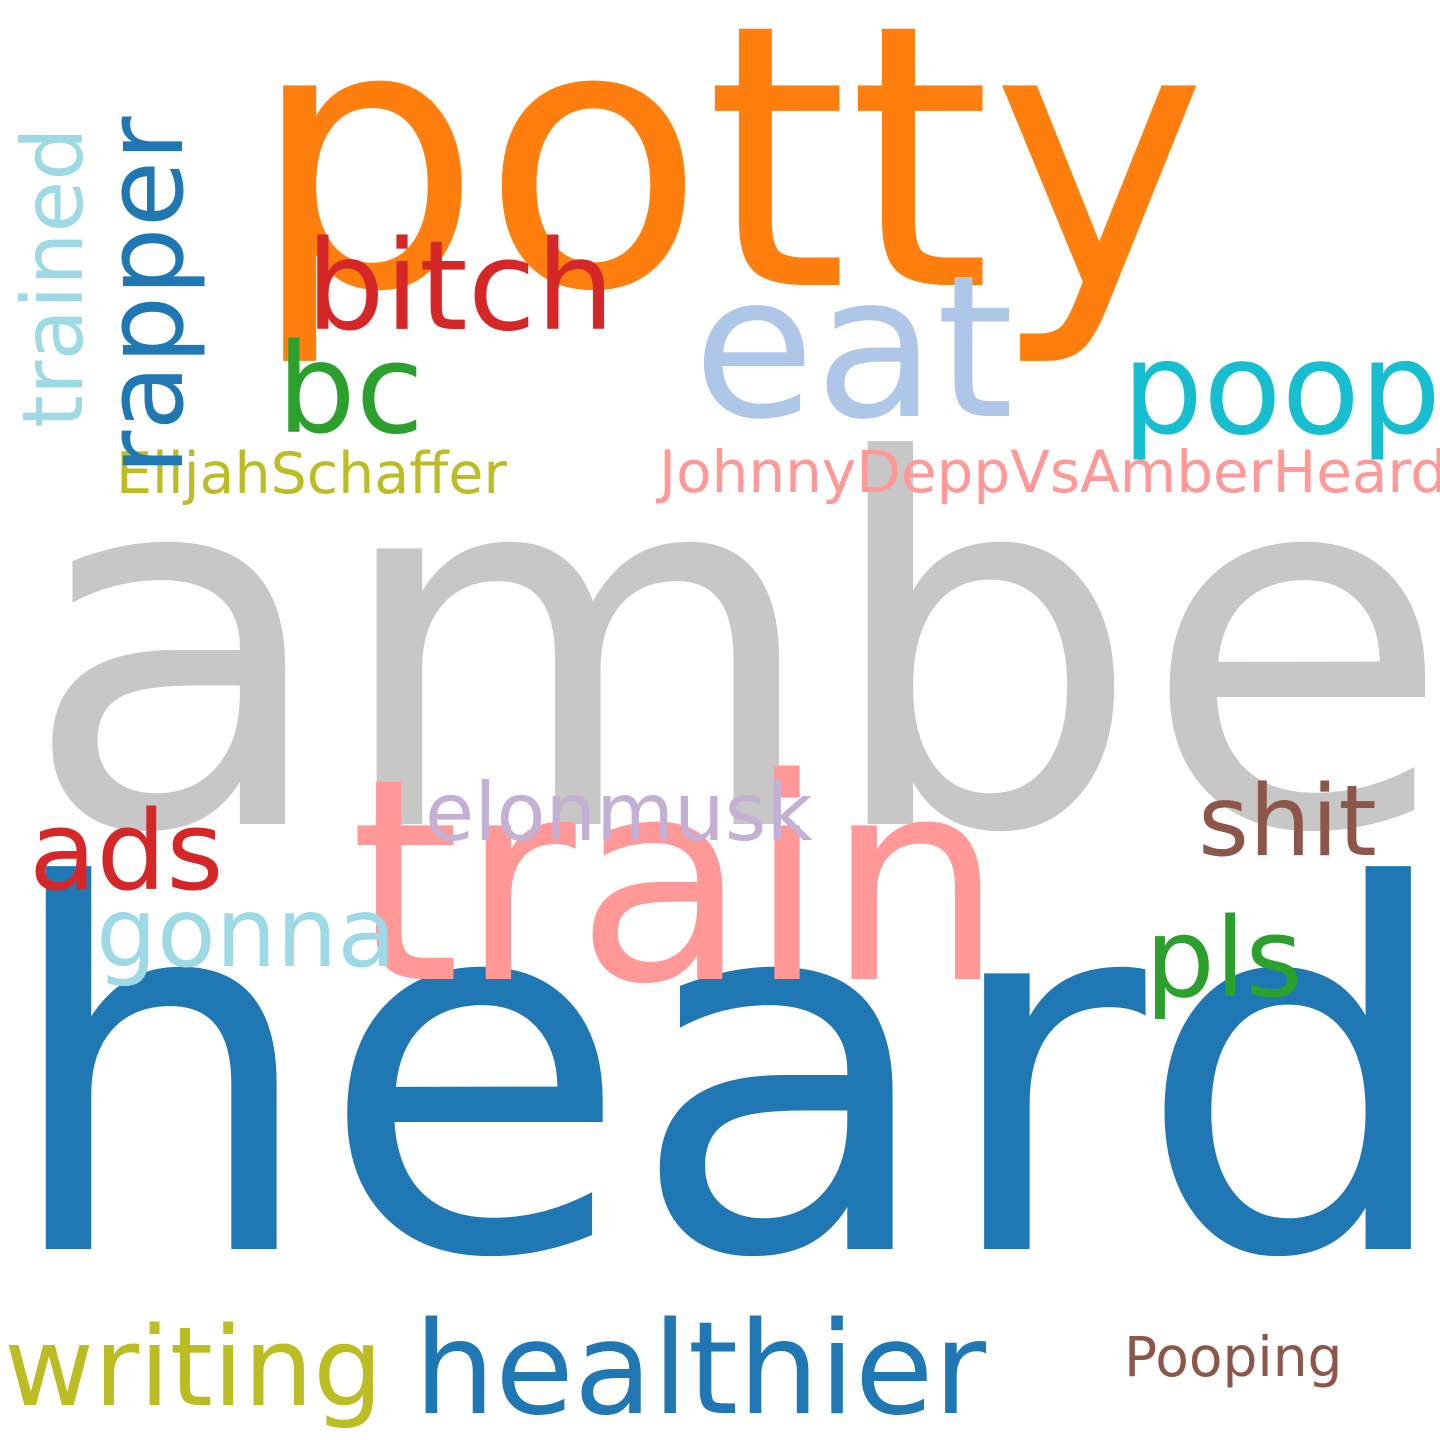  I want to click on word-bitch: bitch, so click(460, 287).